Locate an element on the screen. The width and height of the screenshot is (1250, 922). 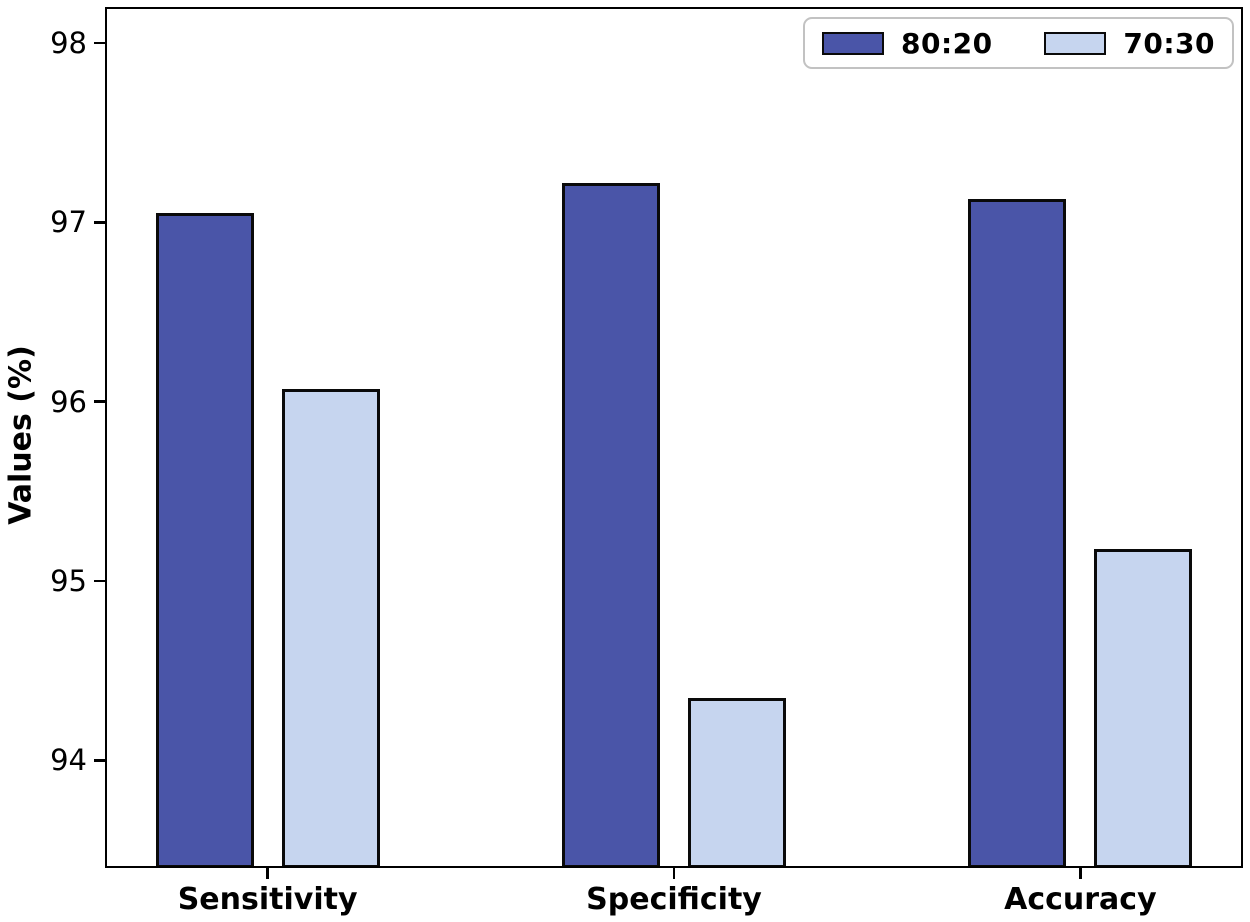
y-tick-label: 98 is located at coordinates (68, 42).